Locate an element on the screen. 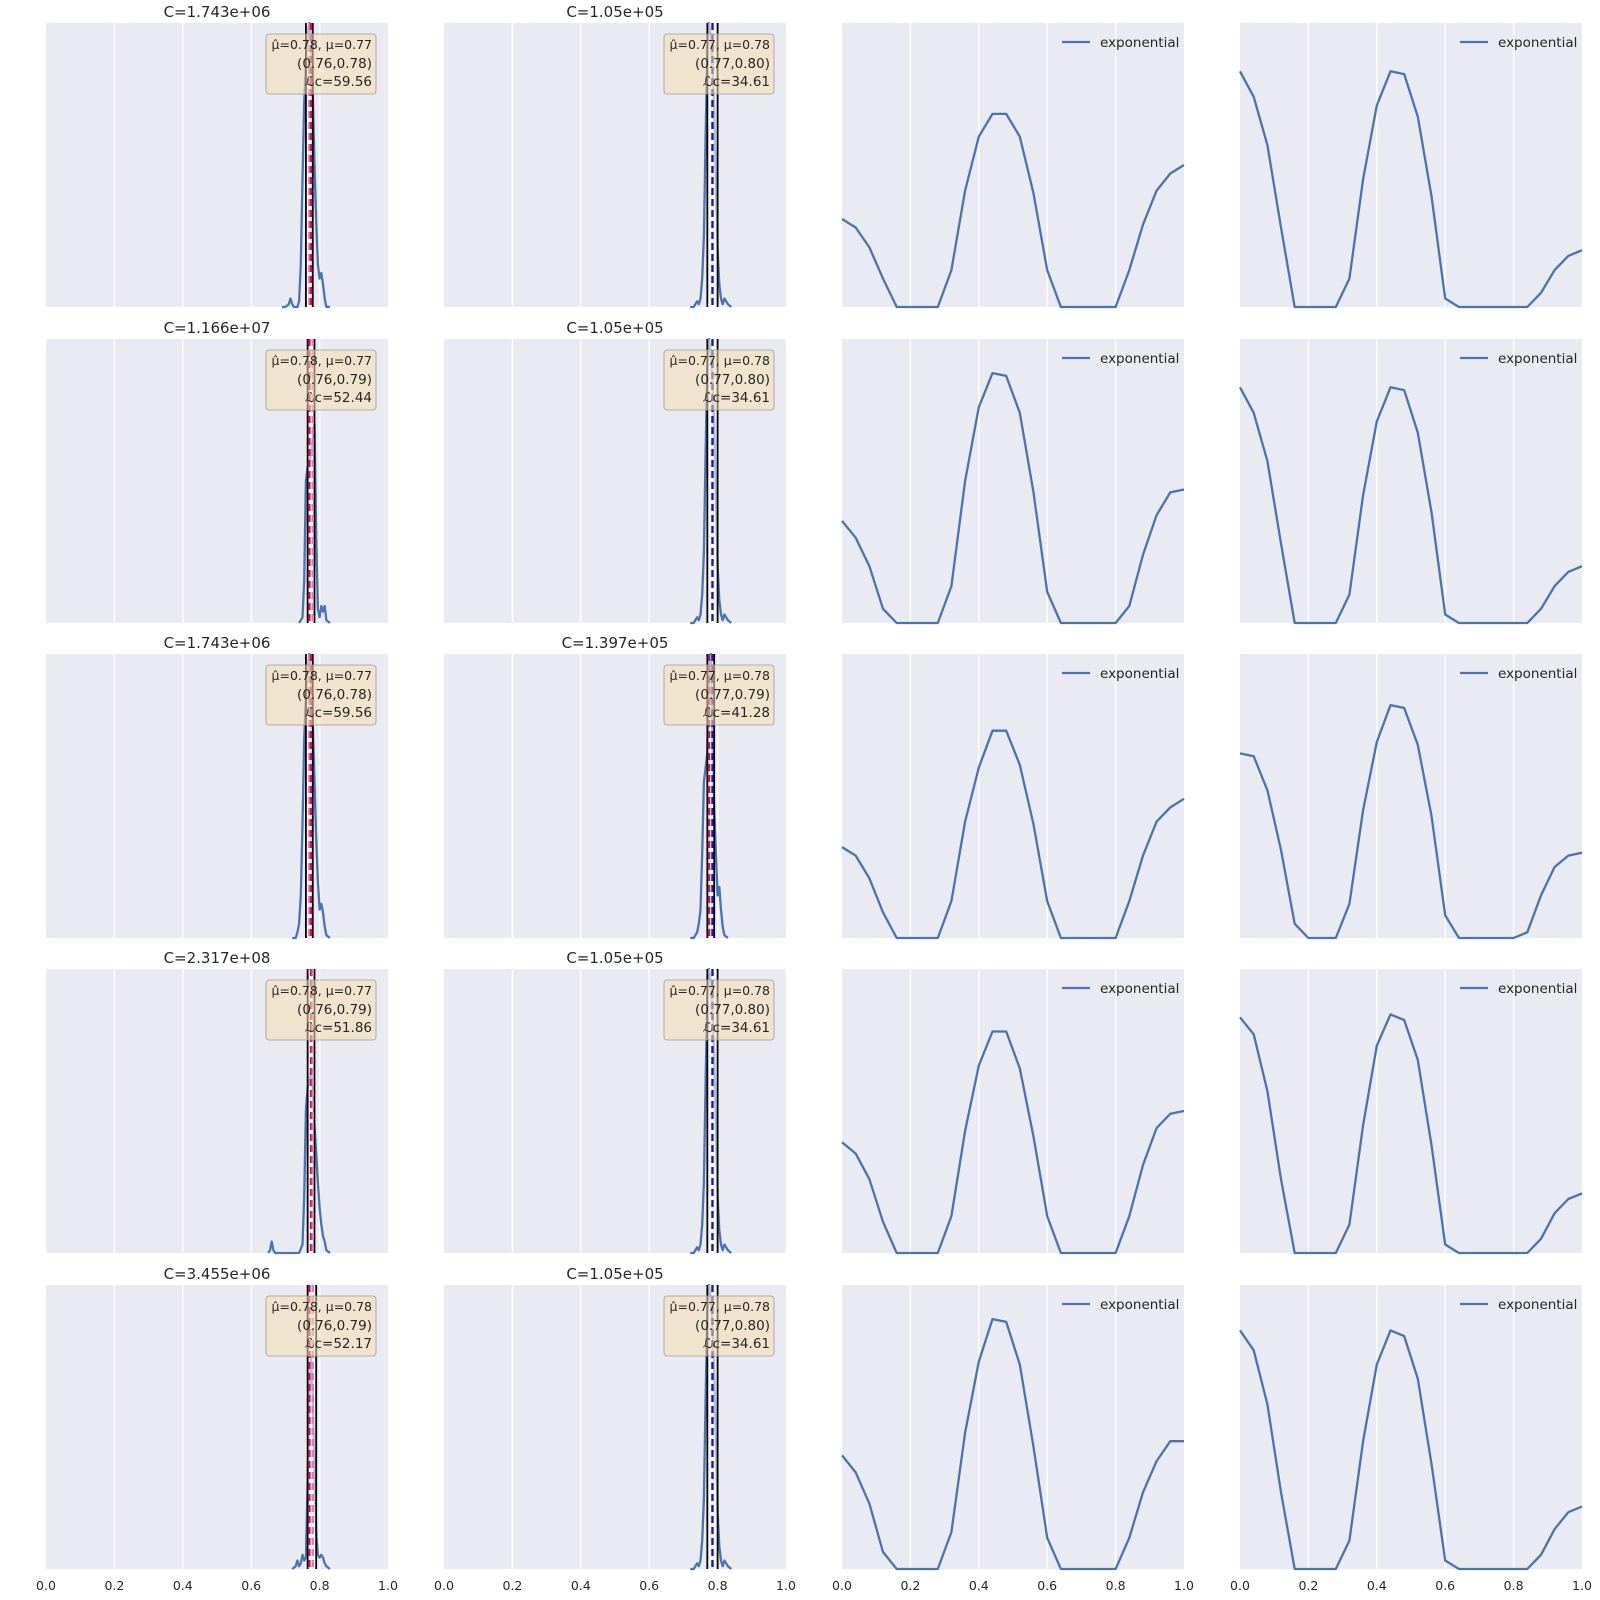 Image resolution: width=1600 pixels, height=1600 pixels. subplot-1-2: exponential is located at coordinates (1013, 482).